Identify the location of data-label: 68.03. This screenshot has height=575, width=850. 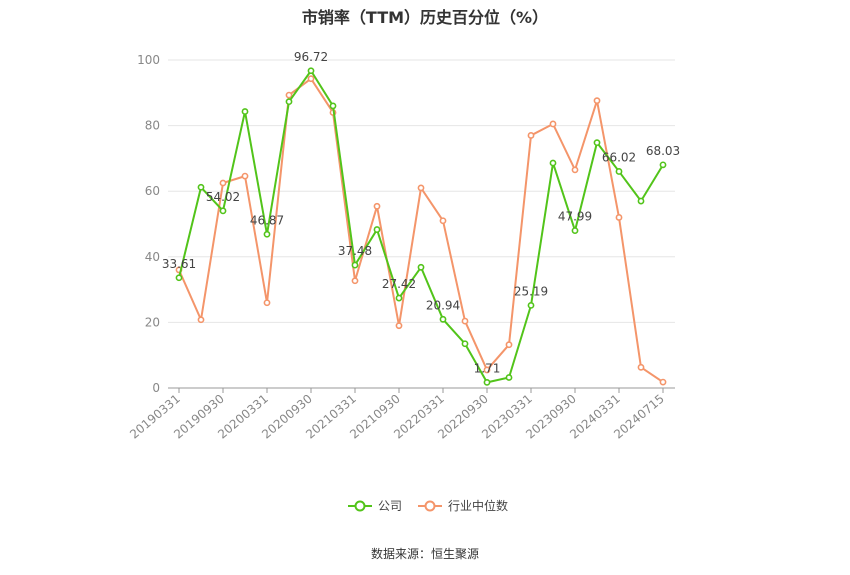
(663, 151).